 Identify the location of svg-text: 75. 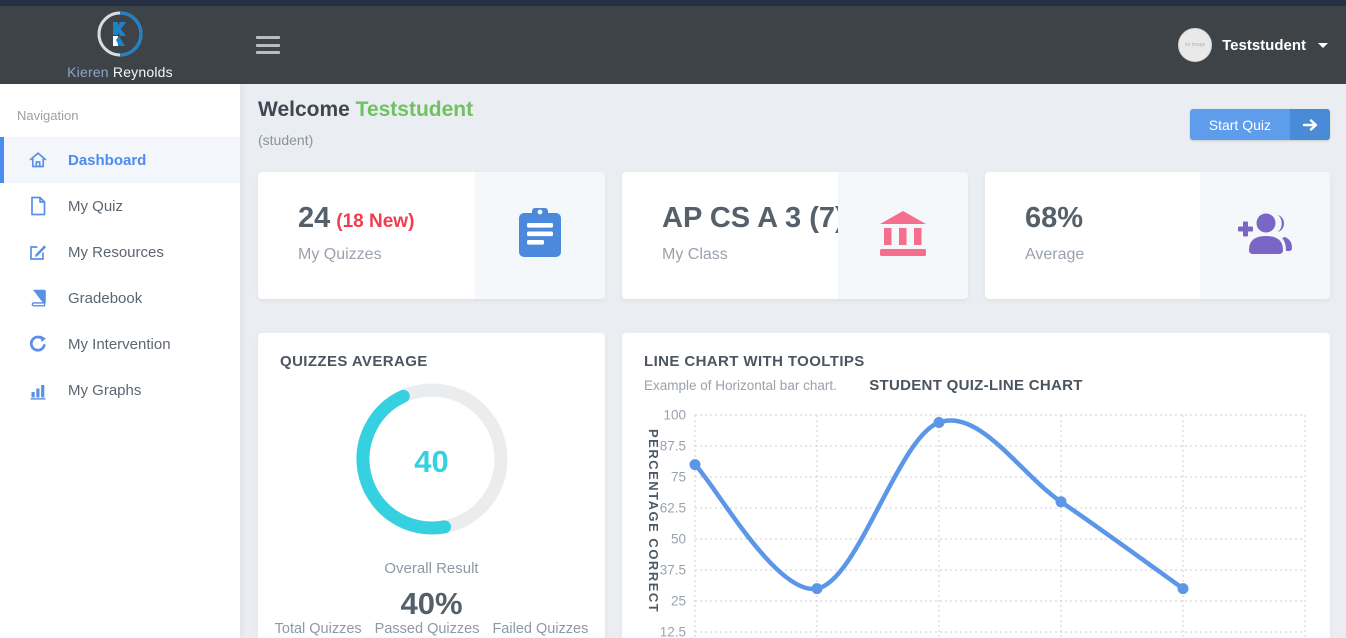
(678, 477).